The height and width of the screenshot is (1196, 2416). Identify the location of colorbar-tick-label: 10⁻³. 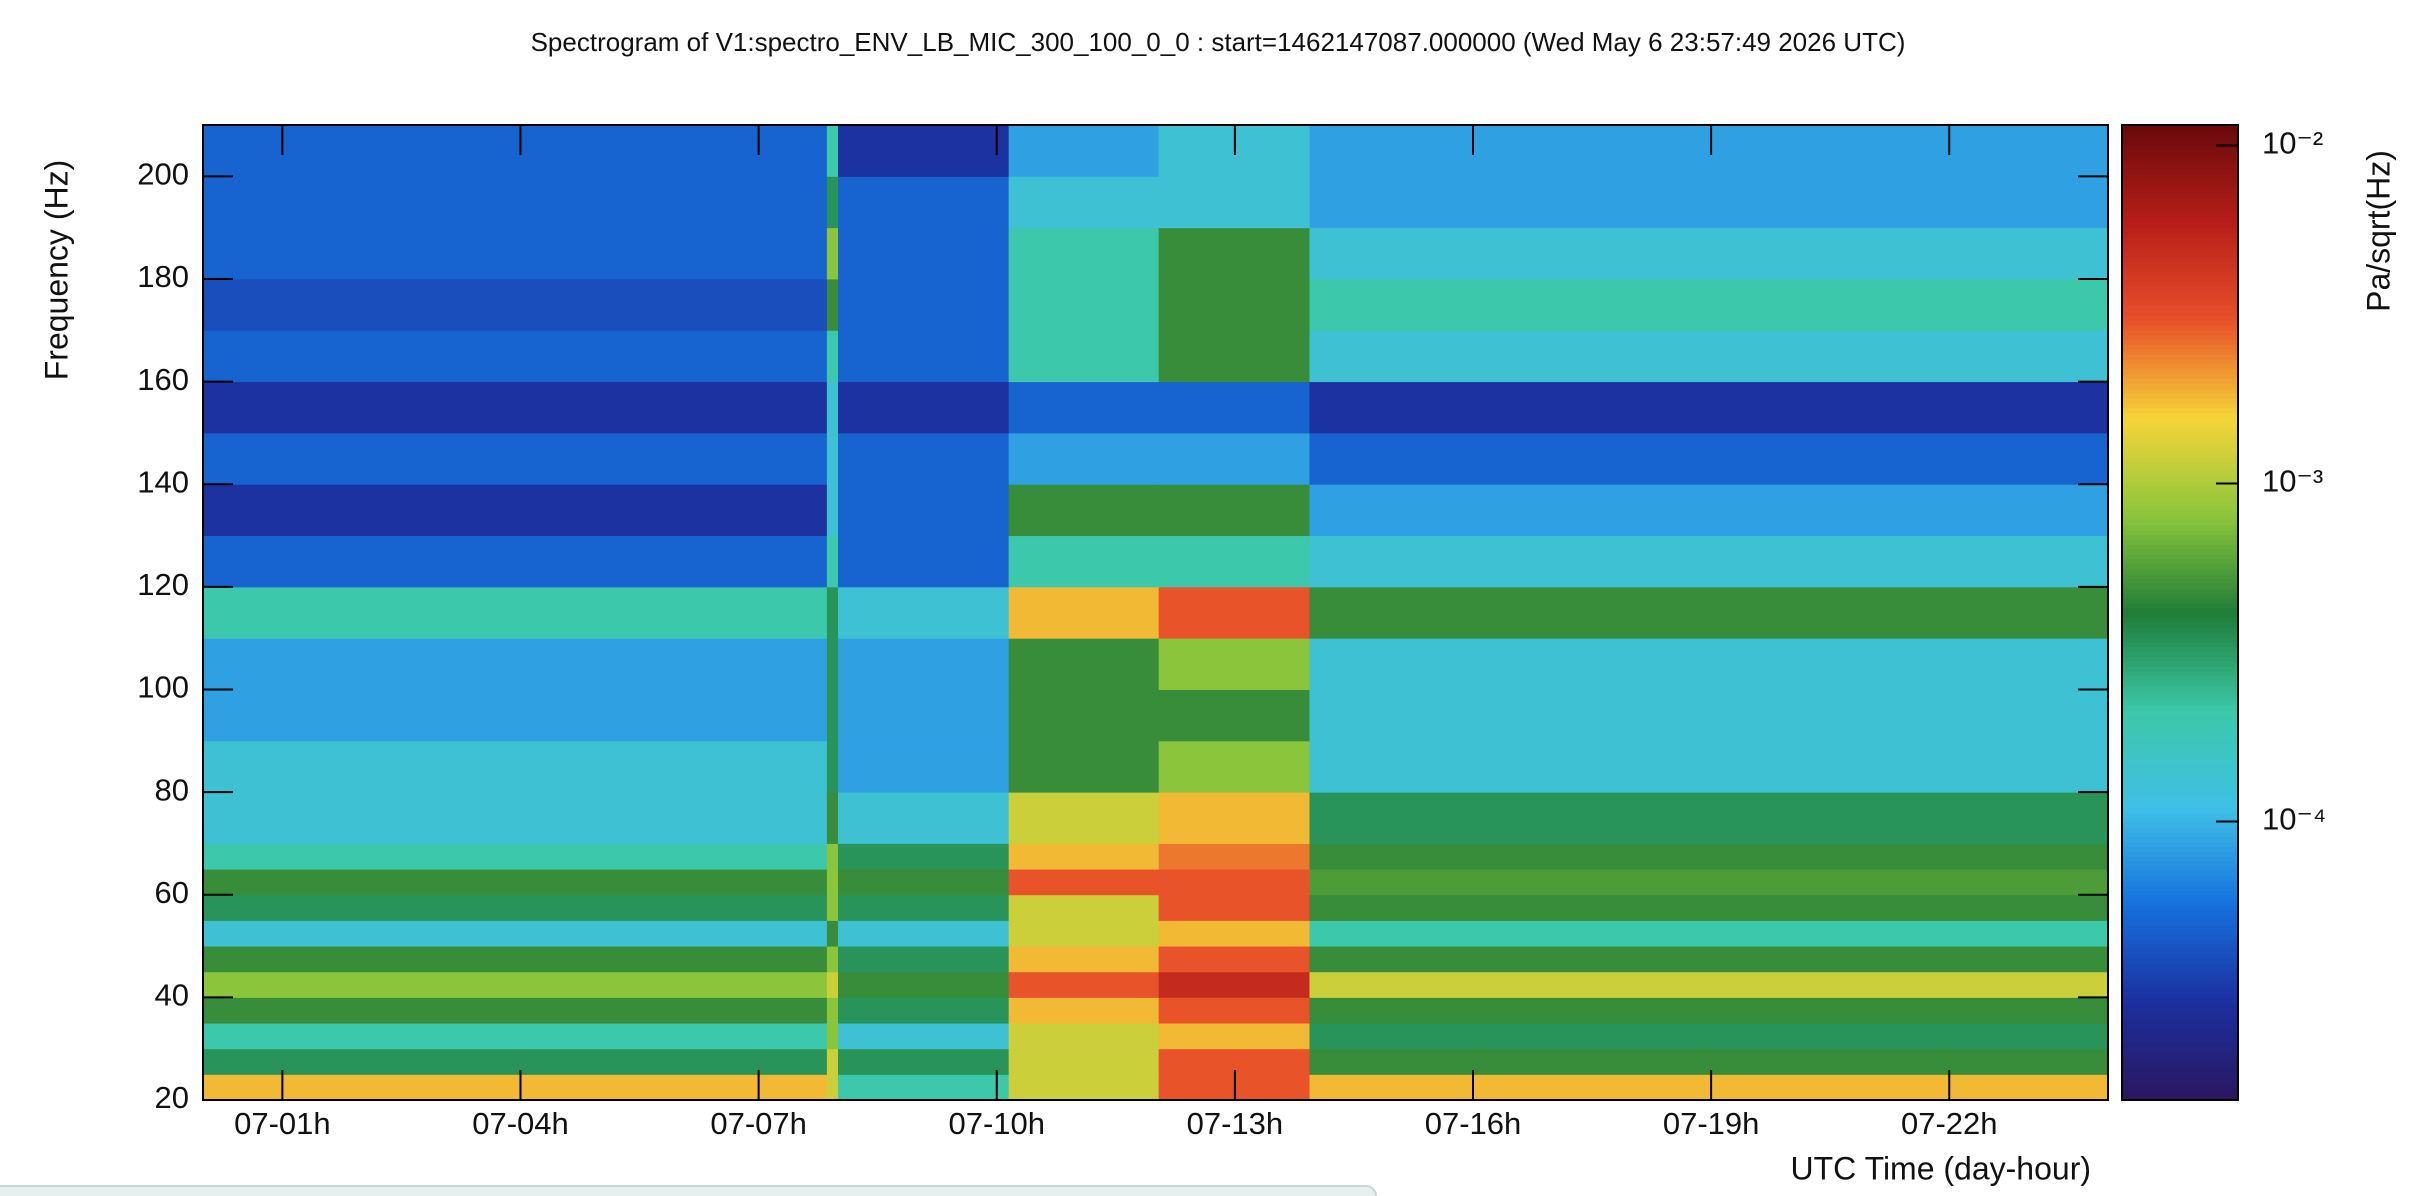
(2292, 481).